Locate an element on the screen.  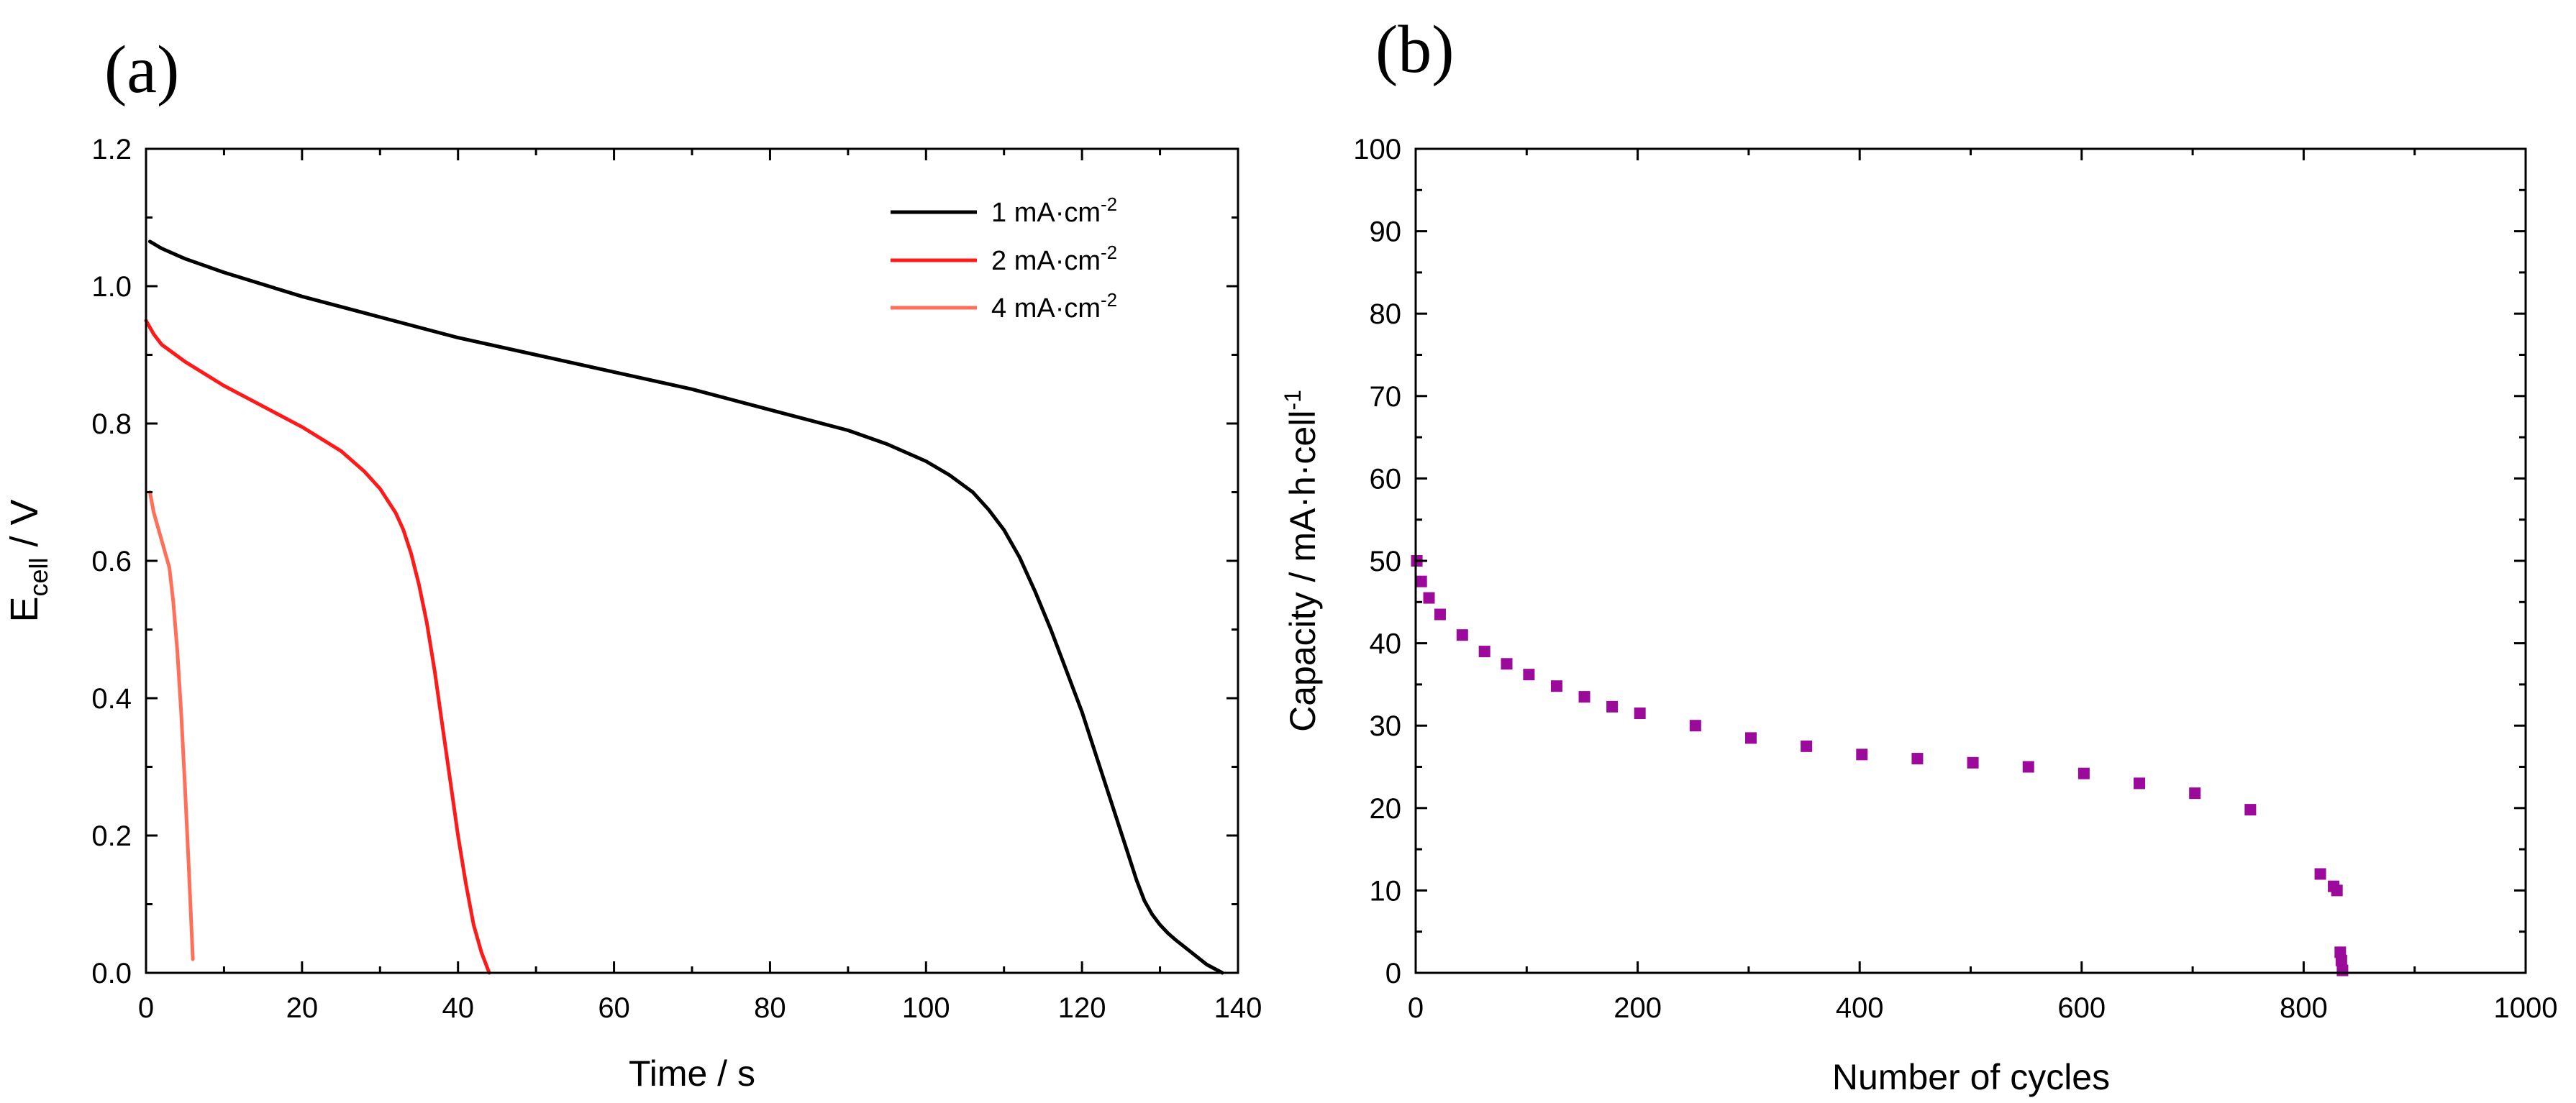
x-tick-label: 600 is located at coordinates (2081, 1008).